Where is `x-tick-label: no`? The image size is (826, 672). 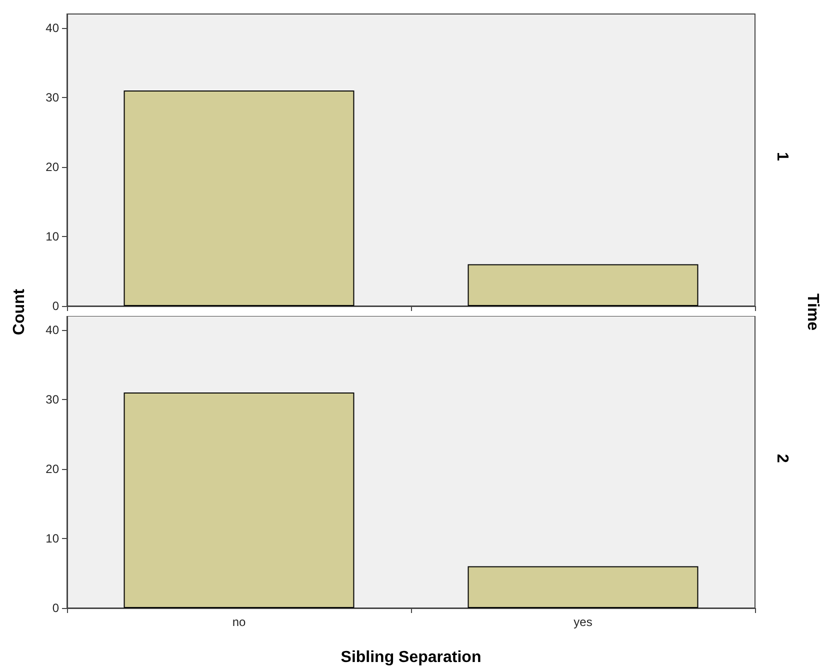
x-tick-label: no is located at coordinates (239, 622).